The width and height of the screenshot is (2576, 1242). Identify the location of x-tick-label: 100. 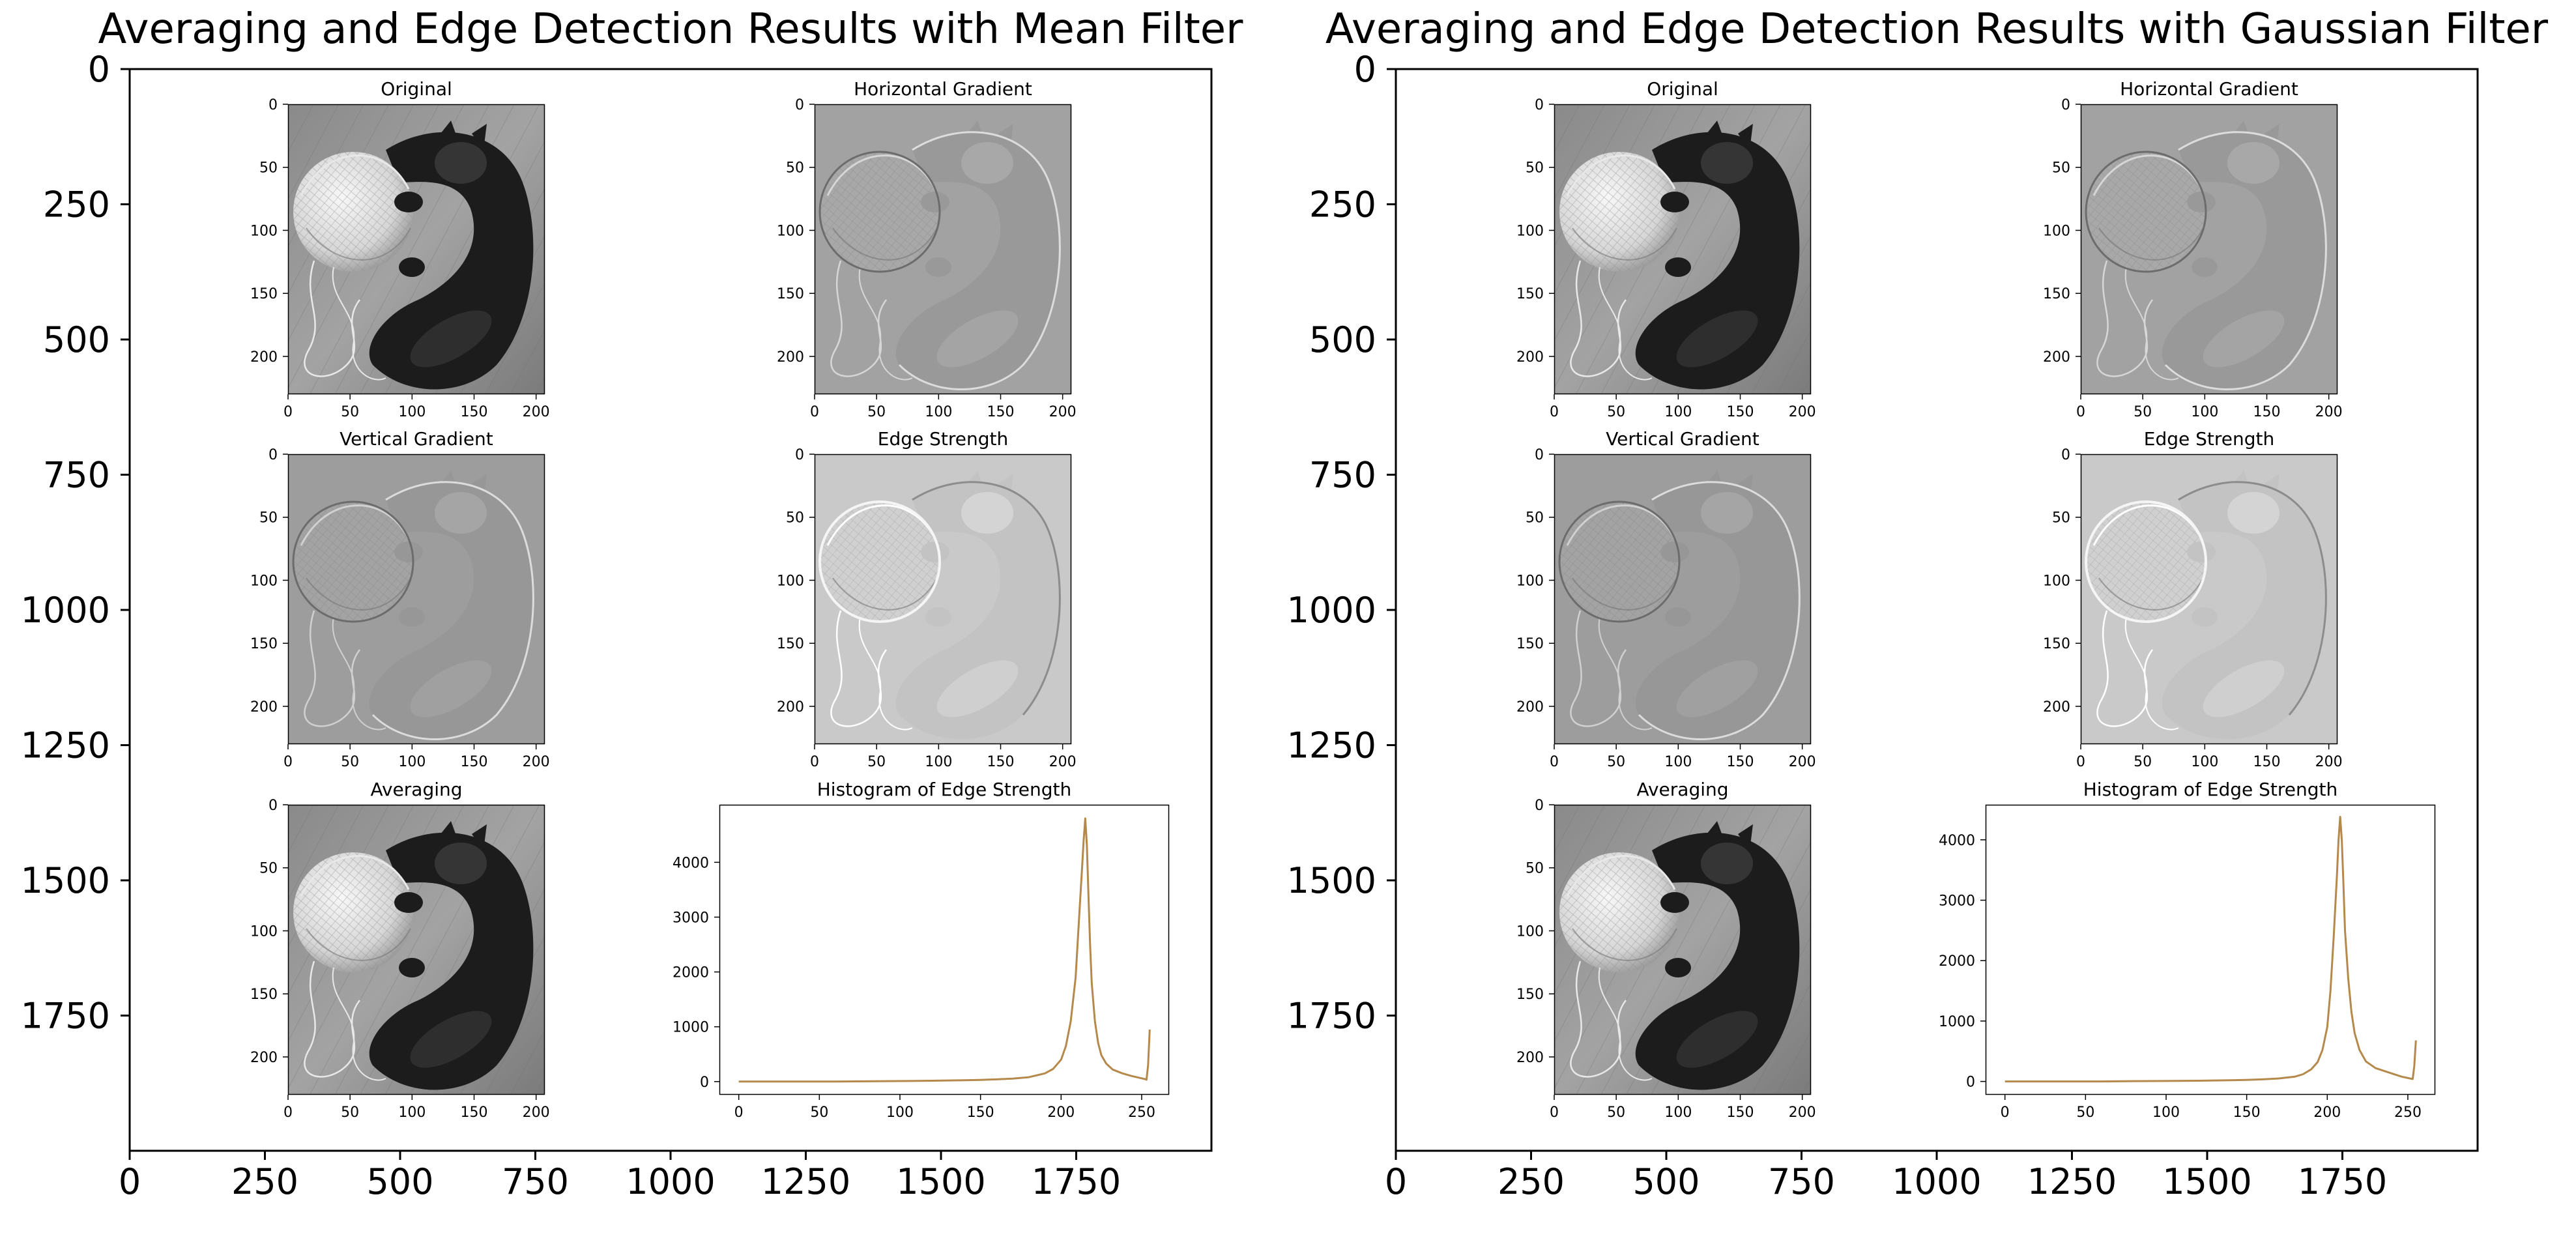
(2204, 412).